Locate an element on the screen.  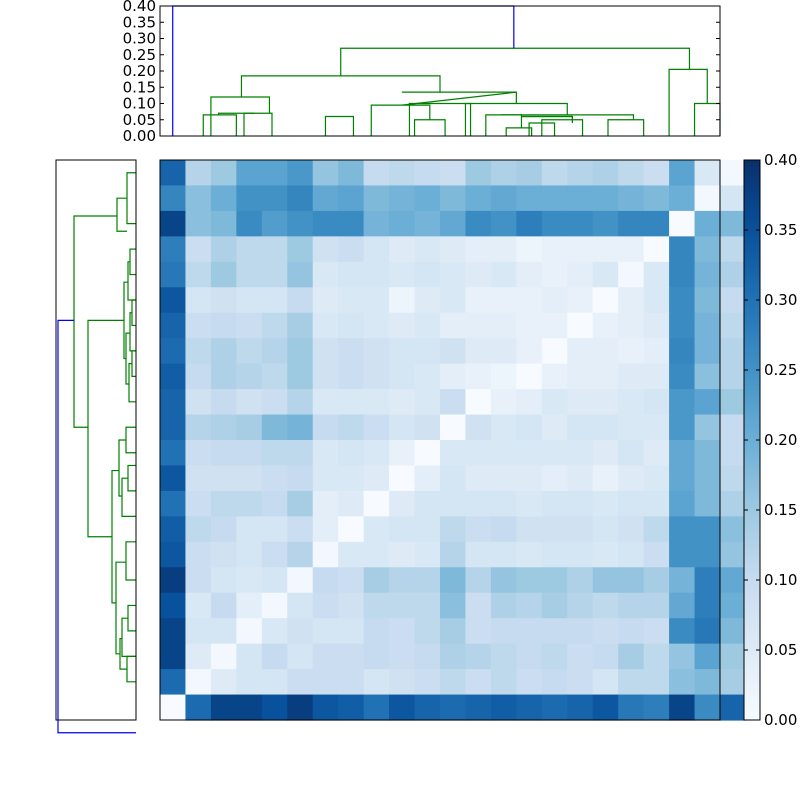
left-dendrogram-link is located at coordinates (95, 321).